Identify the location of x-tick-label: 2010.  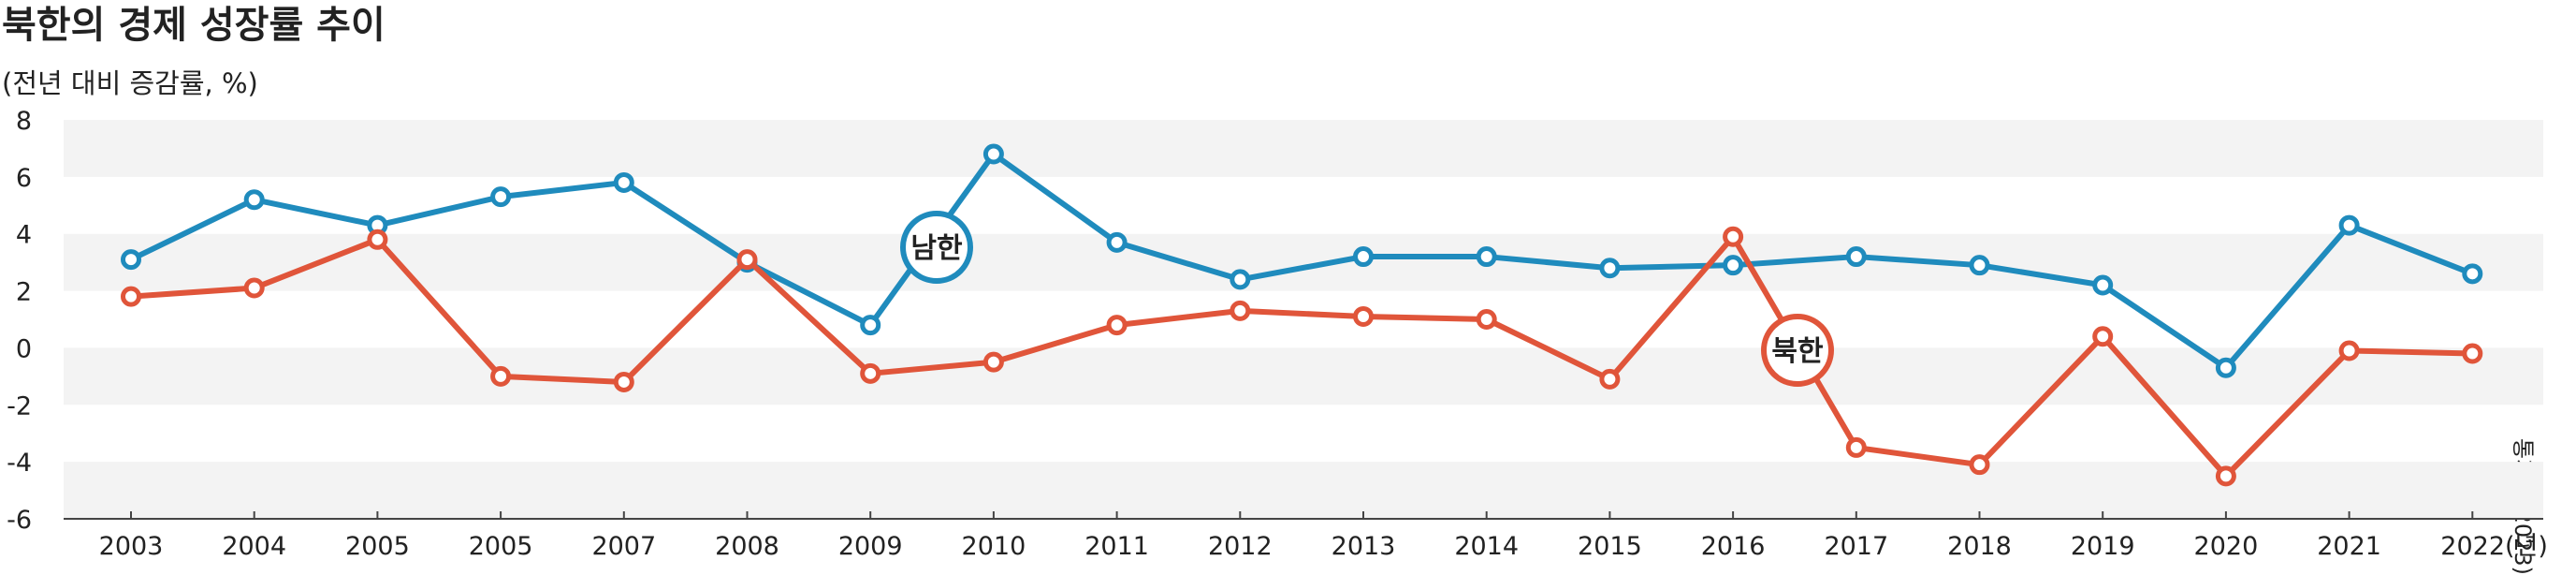
(994, 546).